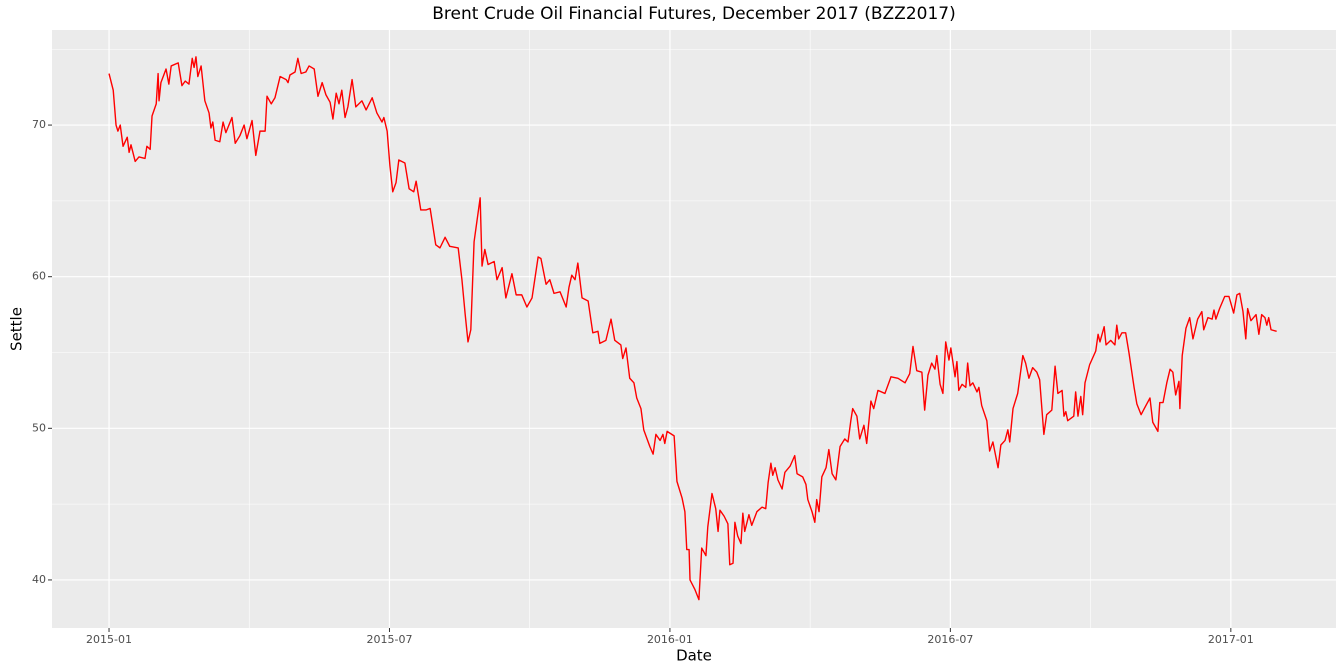  I want to click on x-axis-title: Date, so click(694, 656).